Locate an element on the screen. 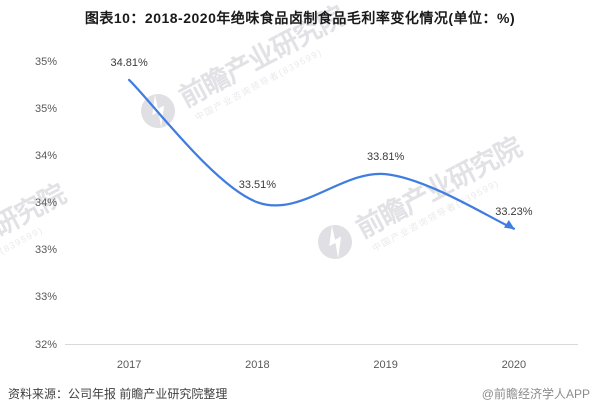  watermark-group: 前瞻产业研究院 中国产业咨询领导者(839599) is located at coordinates (422, 195).